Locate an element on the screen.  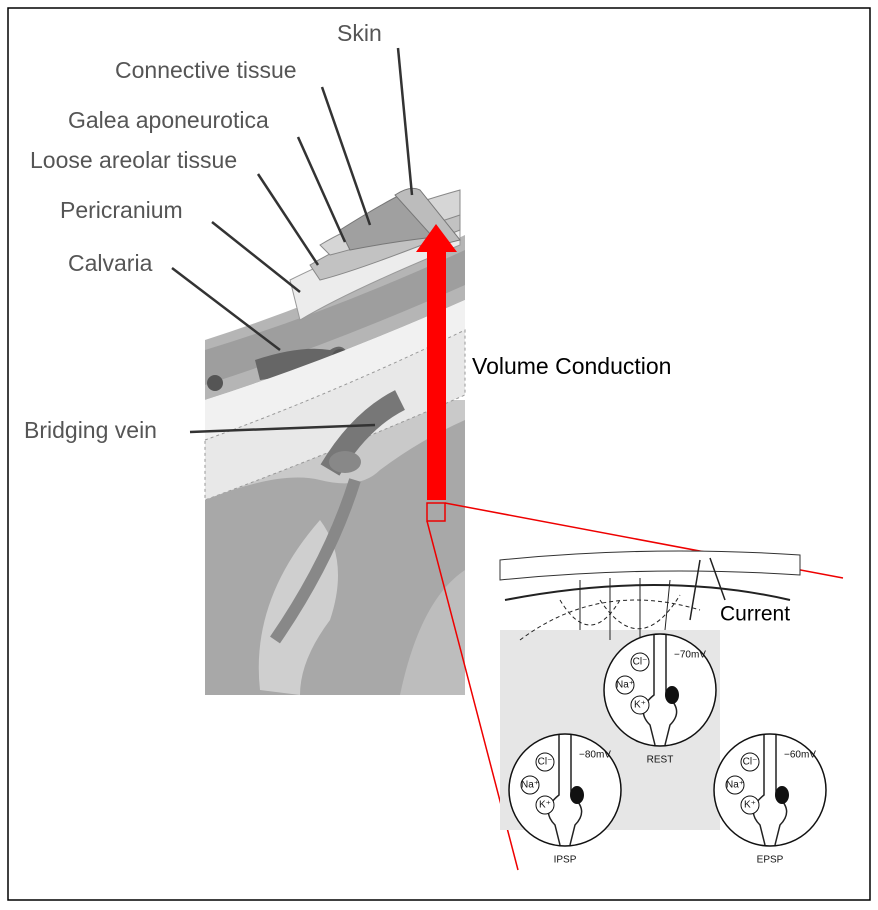
layer-label: Pericranium is located at coordinates (121, 210).